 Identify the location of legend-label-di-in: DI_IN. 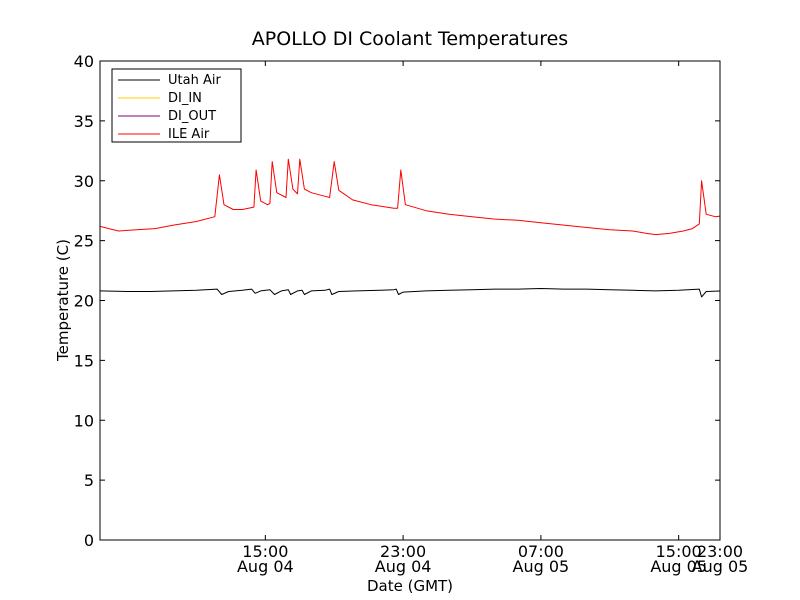
(185, 98).